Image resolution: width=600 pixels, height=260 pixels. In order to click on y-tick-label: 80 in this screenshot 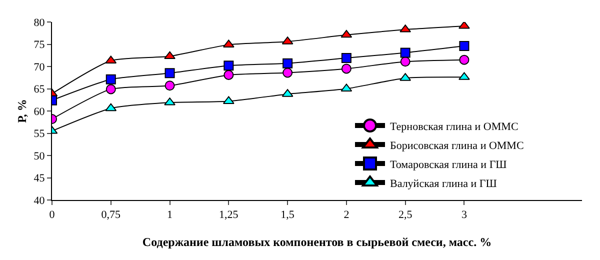, I will do `click(40, 22)`.